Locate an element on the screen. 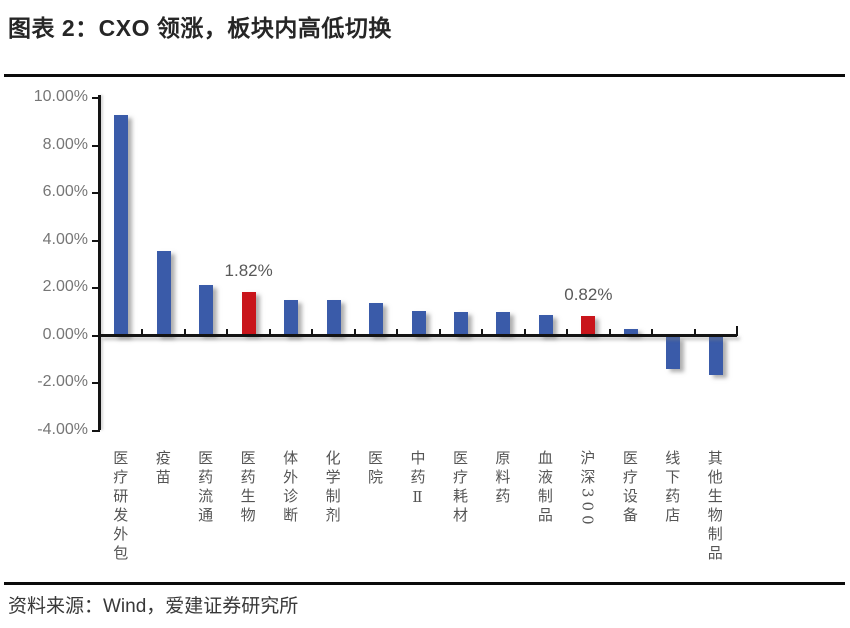 This screenshot has width=850, height=628. y-axis-tick-label: 0.00% is located at coordinates (65, 334).